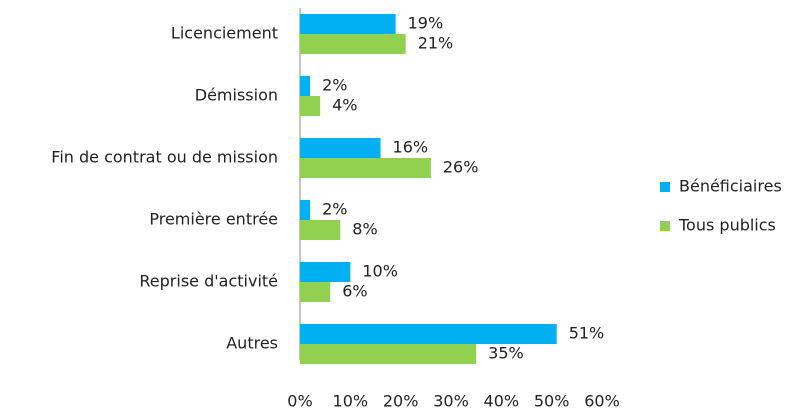 The height and width of the screenshot is (408, 801). Describe the element at coordinates (164, 157) in the screenshot. I see `y-tick-label: Fin de contrat ou de mission` at that location.